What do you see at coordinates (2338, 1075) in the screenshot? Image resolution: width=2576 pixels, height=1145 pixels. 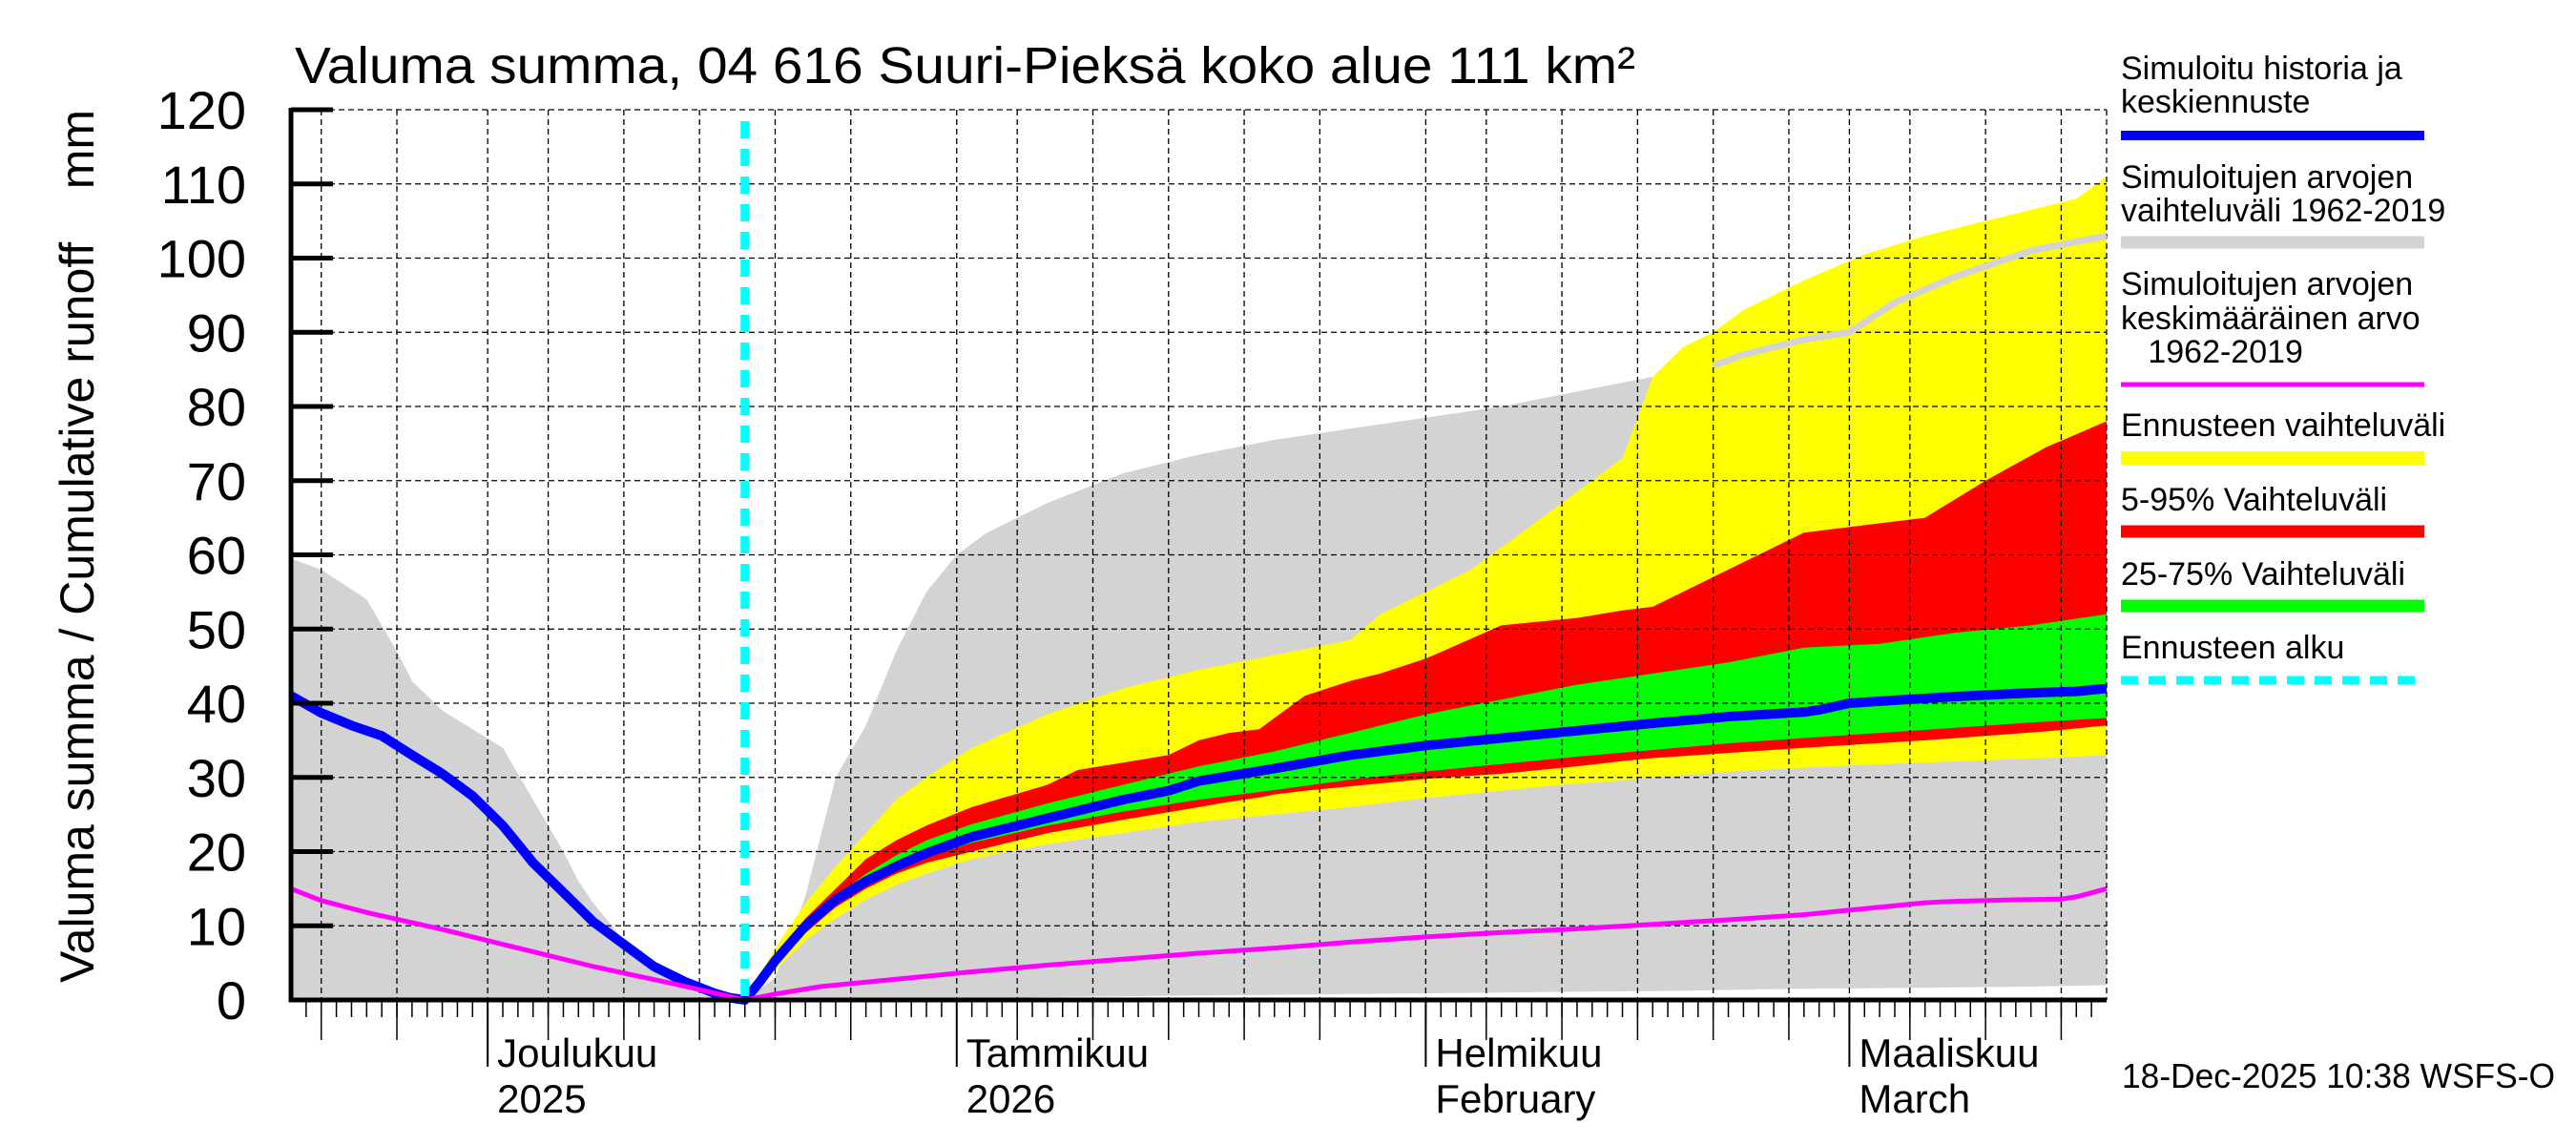 I see `footer-timestamp: 18-Dec-2025 10:38 WSFS-O` at bounding box center [2338, 1075].